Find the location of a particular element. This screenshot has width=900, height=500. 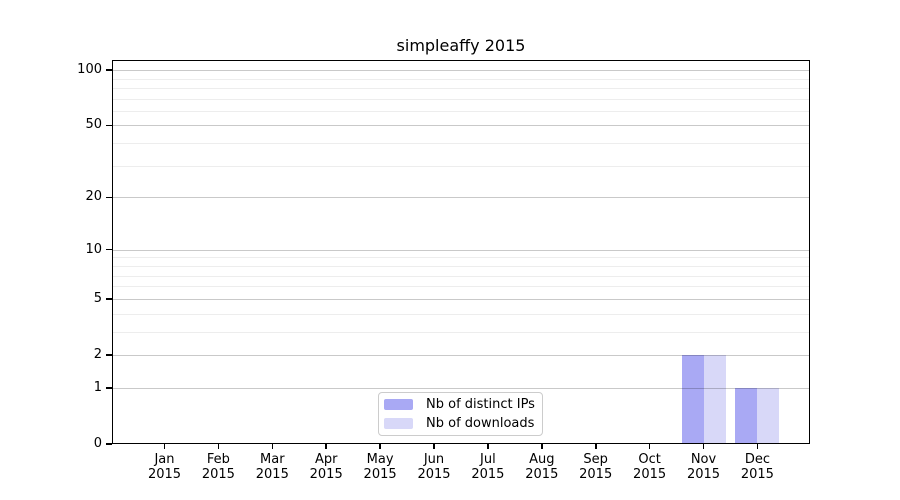

y-tick-label: 10 is located at coordinates (93, 249).